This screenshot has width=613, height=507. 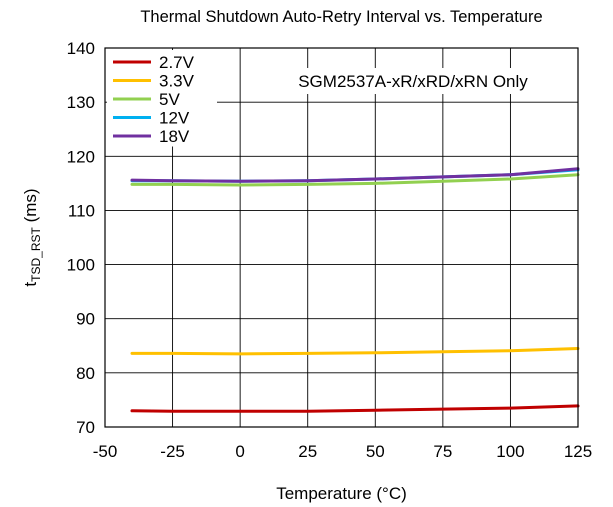 What do you see at coordinates (239, 451) in the screenshot?
I see `x-tick-label: 0` at bounding box center [239, 451].